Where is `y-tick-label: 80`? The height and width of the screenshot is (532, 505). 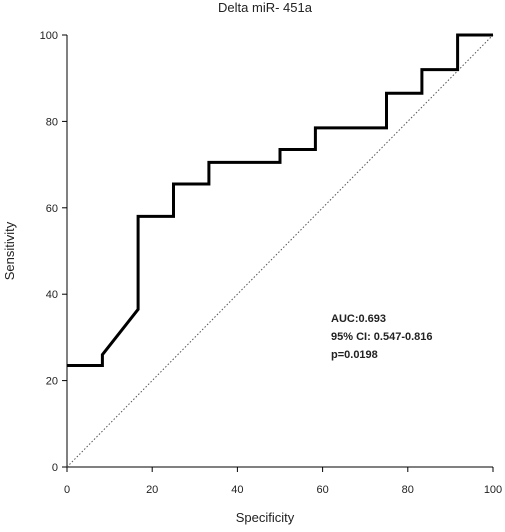 y-tick-label: 80 is located at coordinates (52, 122).